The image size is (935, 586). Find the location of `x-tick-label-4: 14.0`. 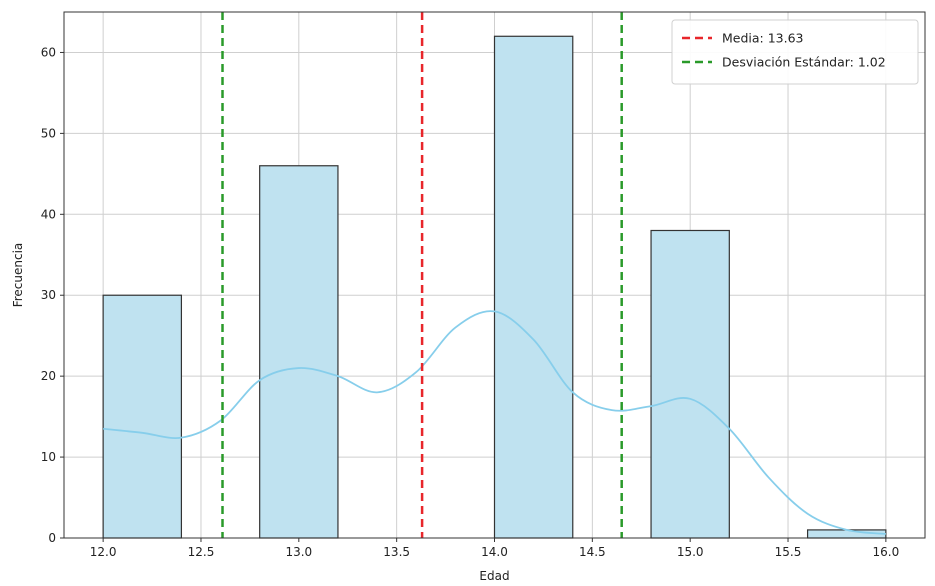

x-tick-label-4: 14.0 is located at coordinates (494, 552).